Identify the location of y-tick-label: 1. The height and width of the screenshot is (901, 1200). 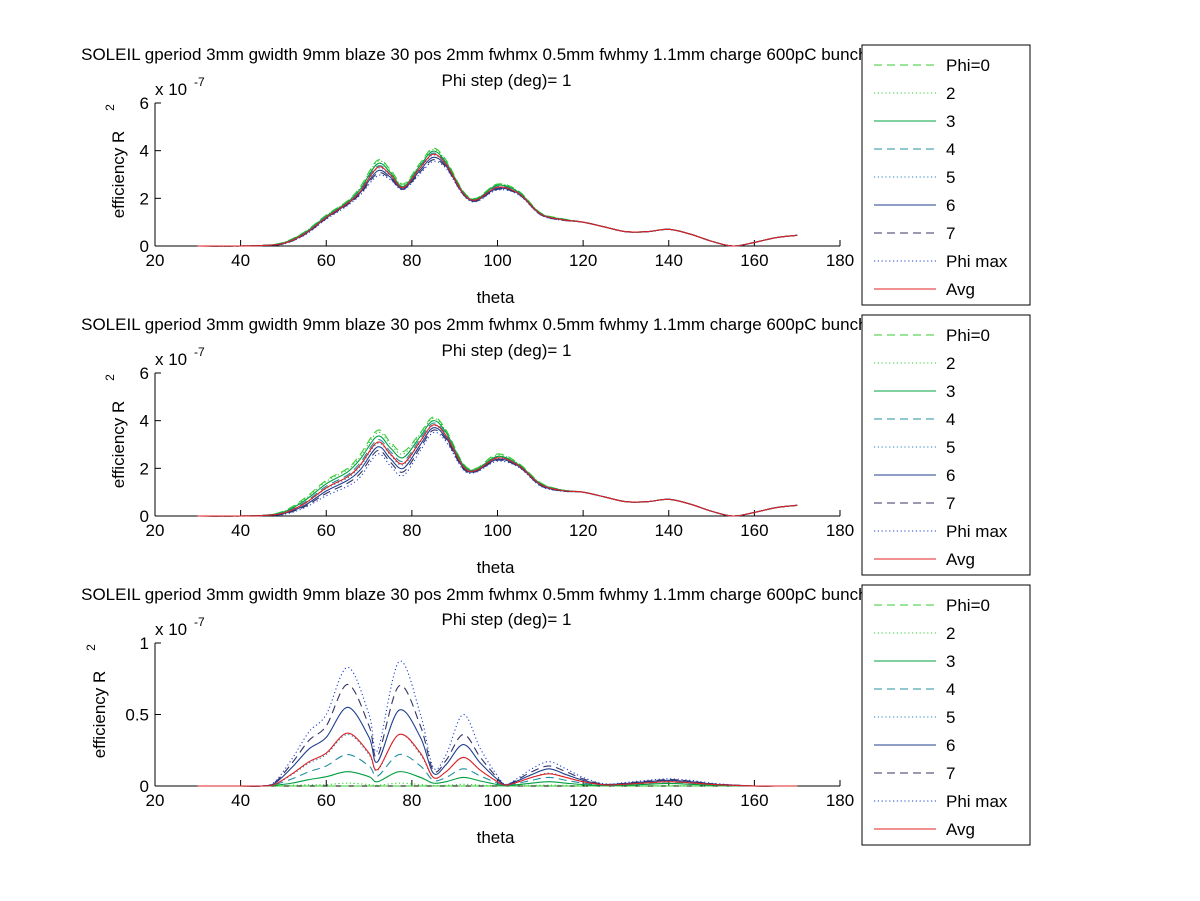
(144, 643).